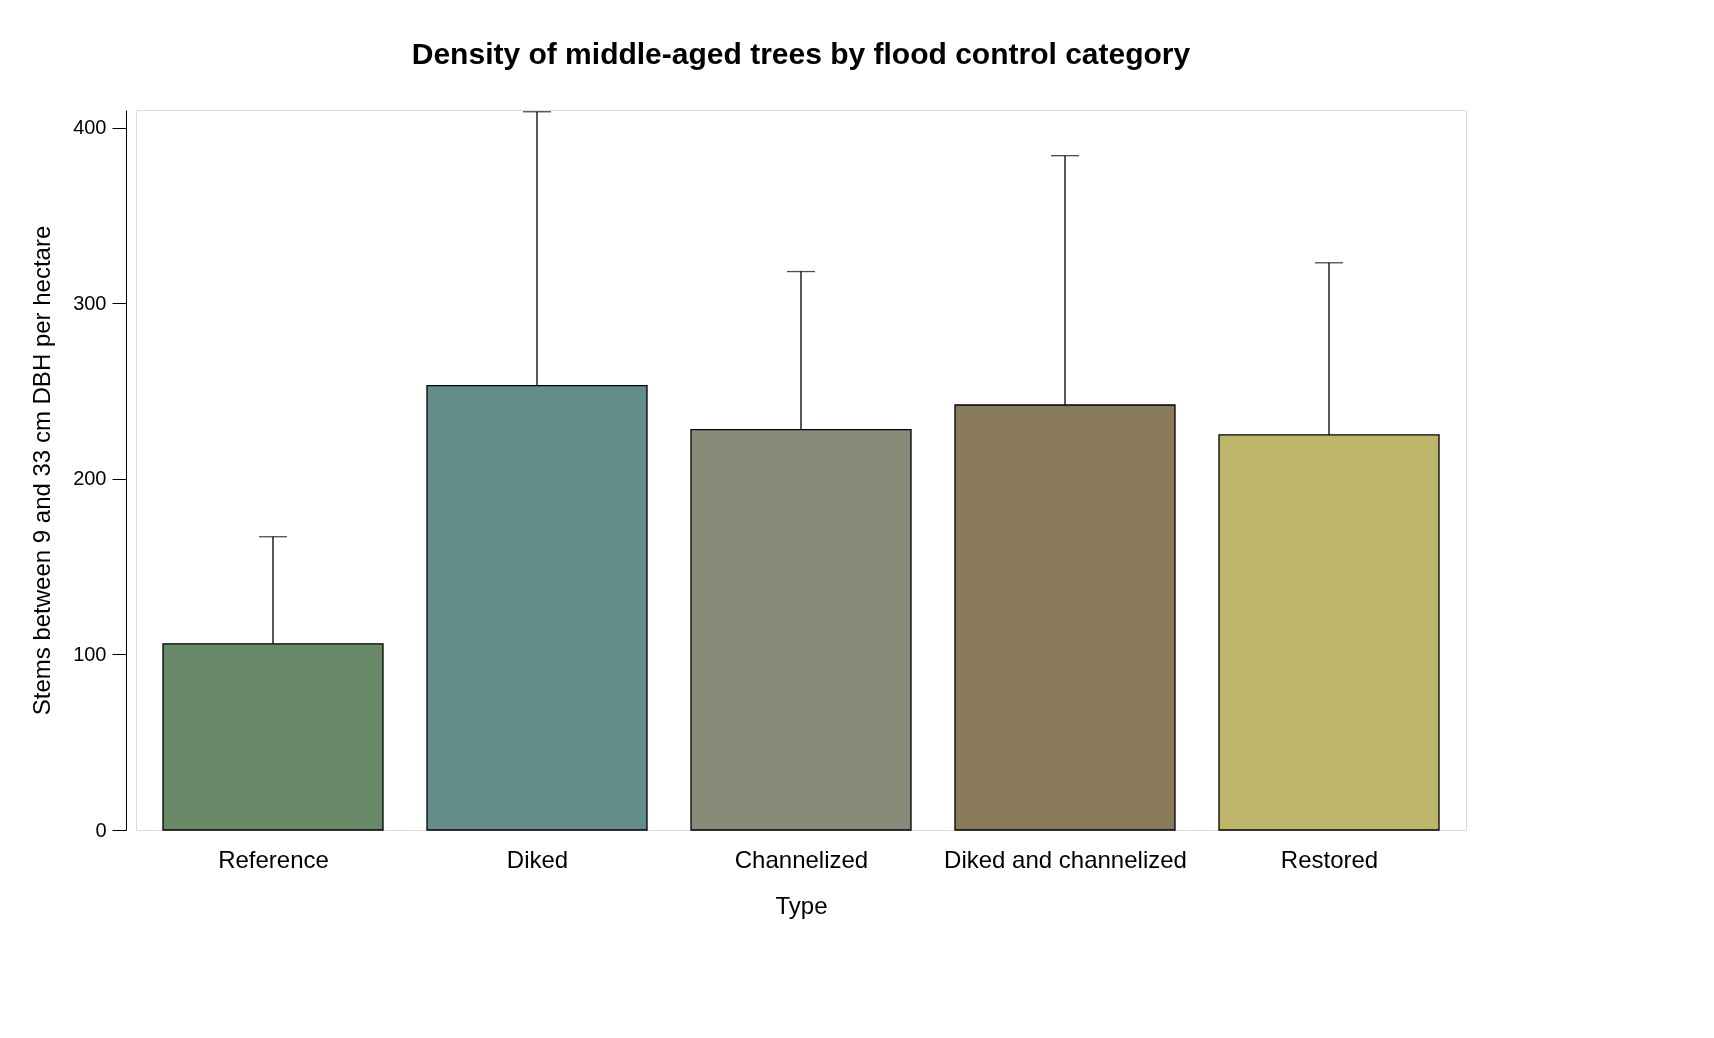 This screenshot has width=1714, height=1038. What do you see at coordinates (101, 829) in the screenshot?
I see `y-tick-label: 0` at bounding box center [101, 829].